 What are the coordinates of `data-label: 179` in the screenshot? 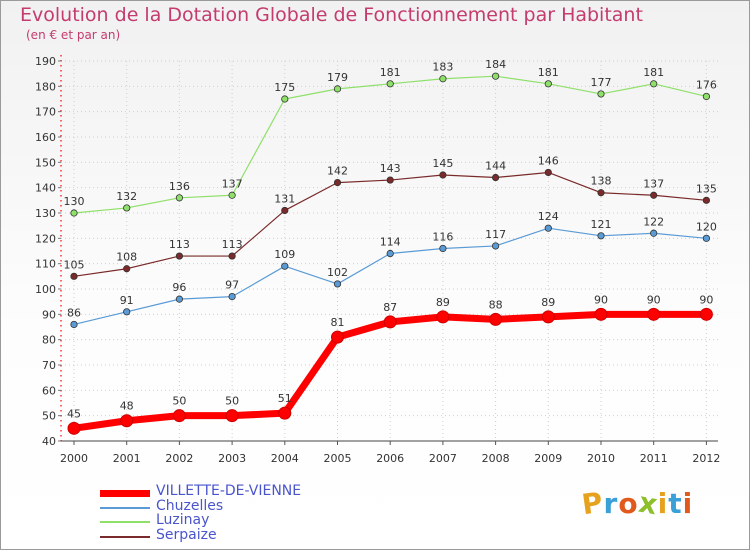 It's located at (337, 77).